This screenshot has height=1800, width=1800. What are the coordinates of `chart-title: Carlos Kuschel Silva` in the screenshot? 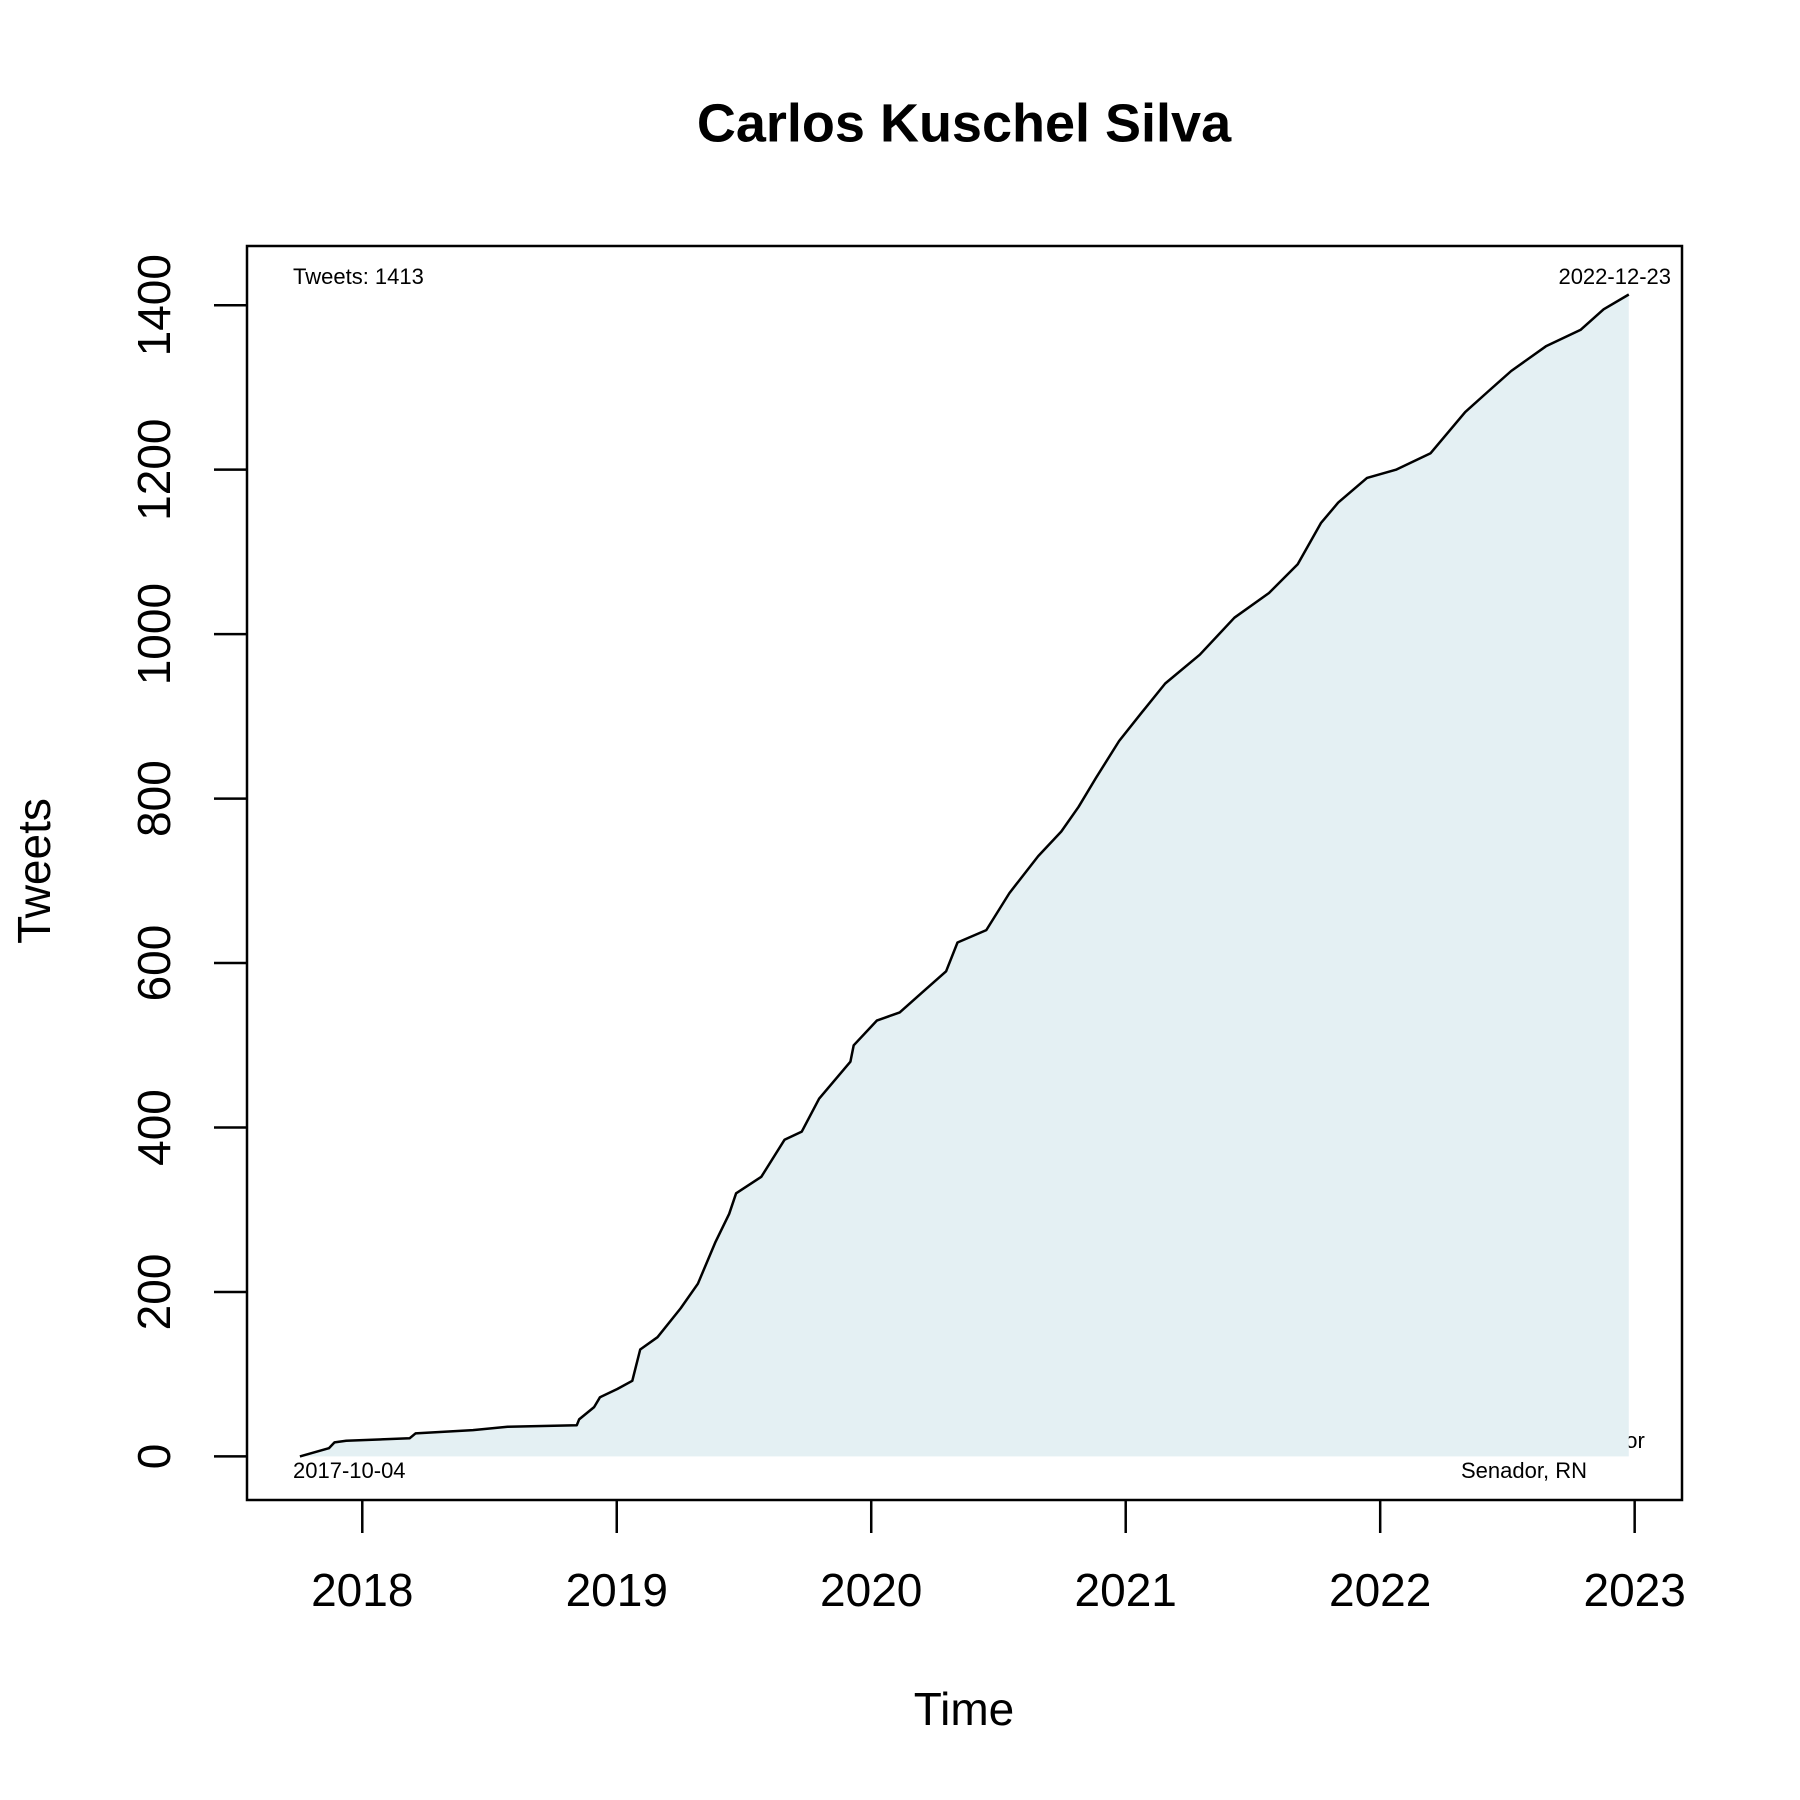 It's located at (964, 123).